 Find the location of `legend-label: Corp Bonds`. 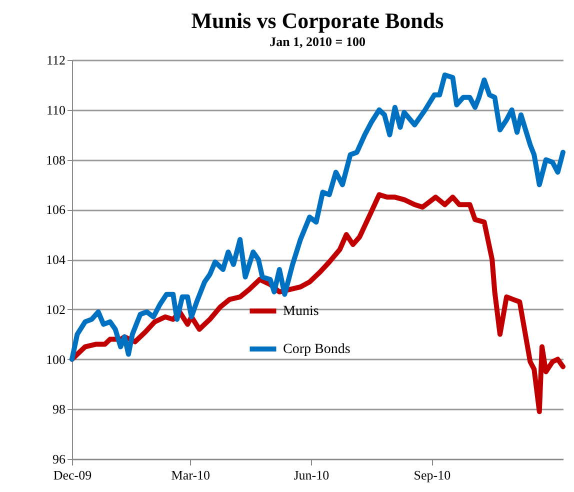

legend-label: Corp Bonds is located at coordinates (316, 349).